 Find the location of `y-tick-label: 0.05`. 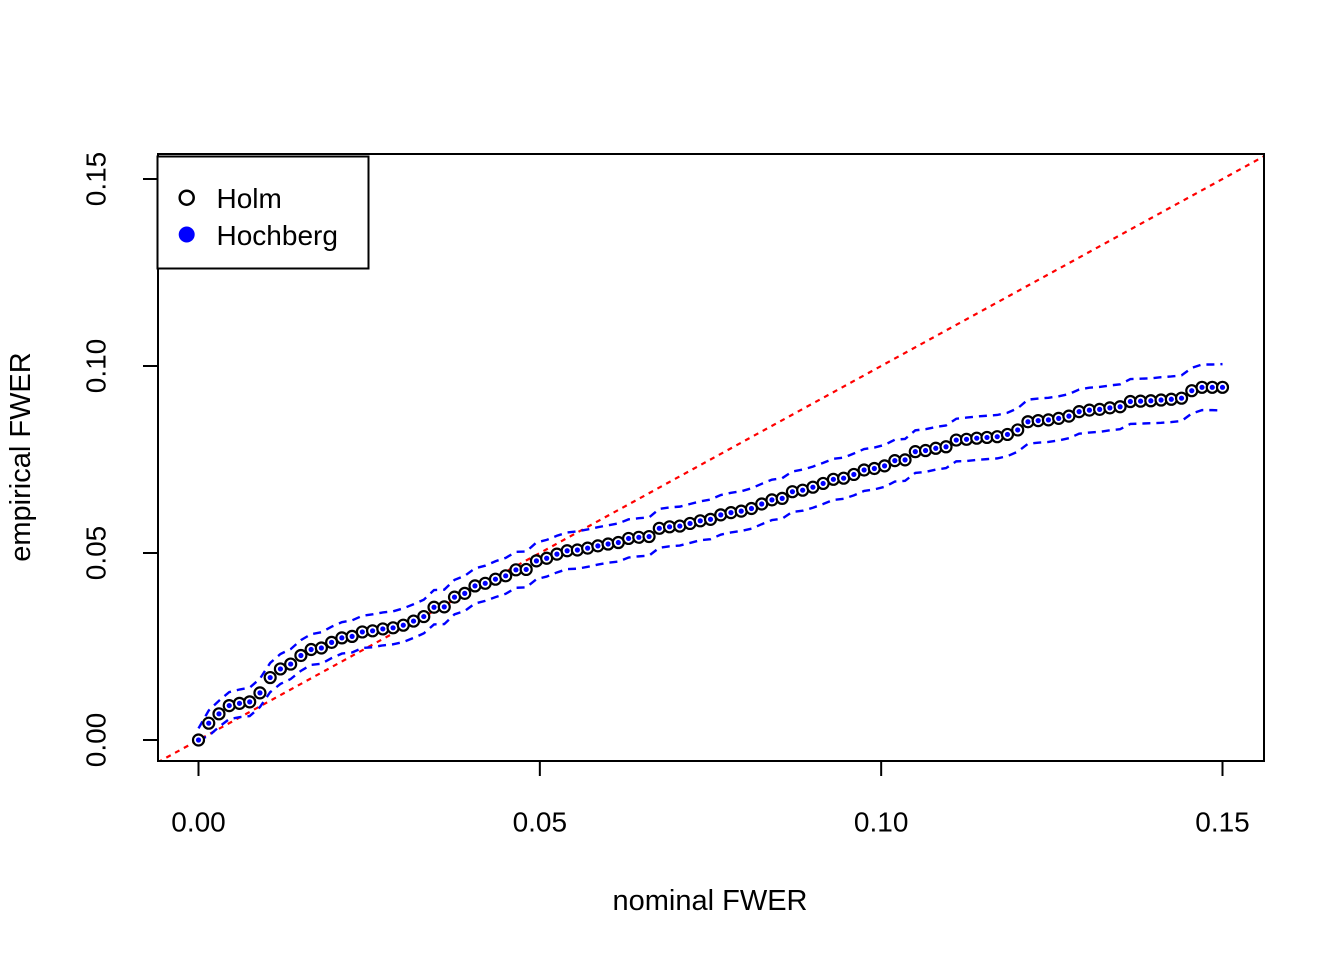

y-tick-label: 0.05 is located at coordinates (96, 553).